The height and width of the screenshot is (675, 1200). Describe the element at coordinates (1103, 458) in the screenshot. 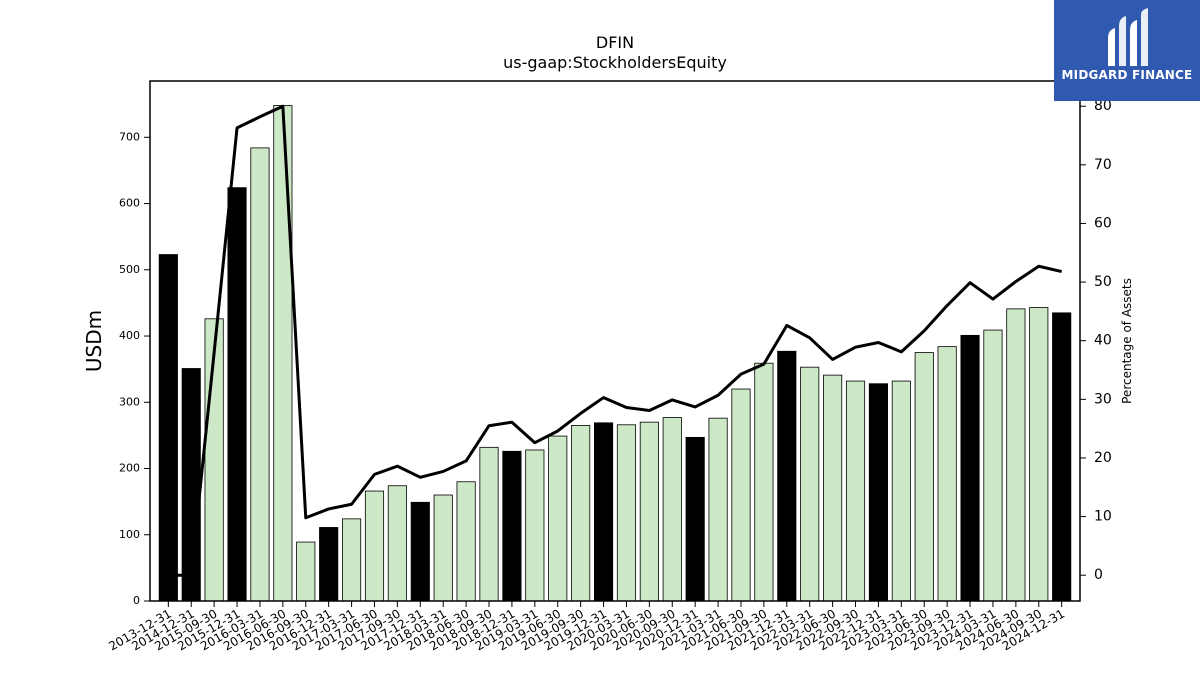

I see `y-tick-label-right: 20` at that location.